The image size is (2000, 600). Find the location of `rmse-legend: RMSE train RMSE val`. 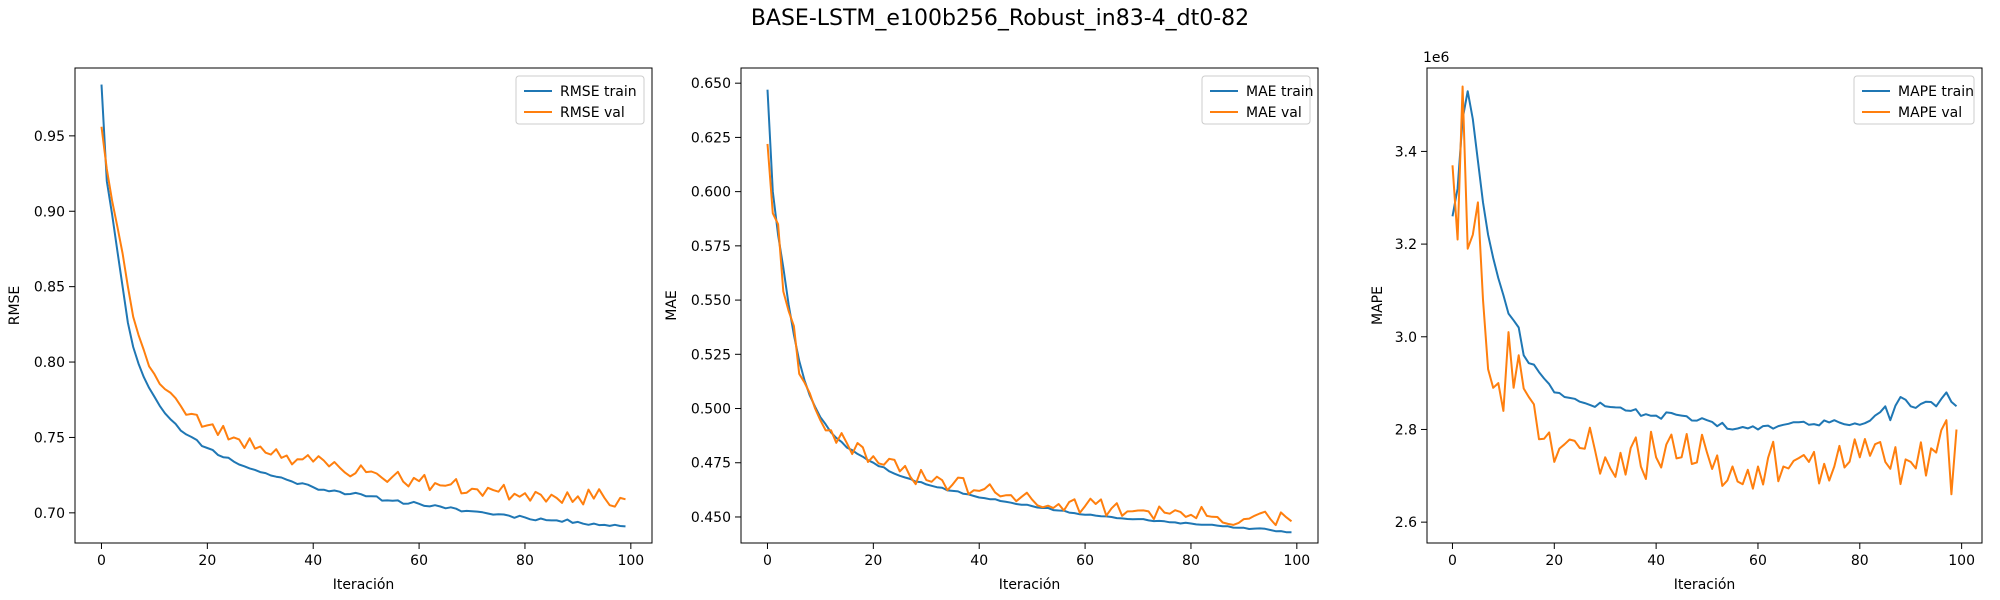

rmse-legend: RMSE train RMSE val is located at coordinates (580, 100).